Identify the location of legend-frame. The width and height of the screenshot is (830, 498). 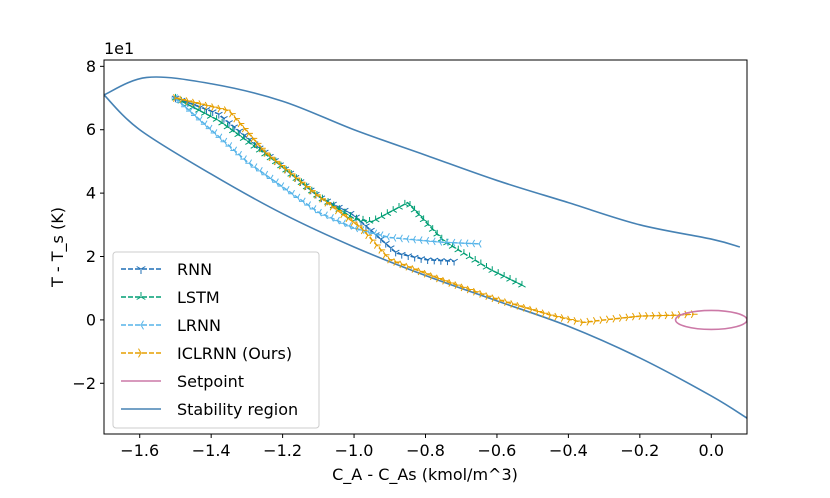
(216, 340).